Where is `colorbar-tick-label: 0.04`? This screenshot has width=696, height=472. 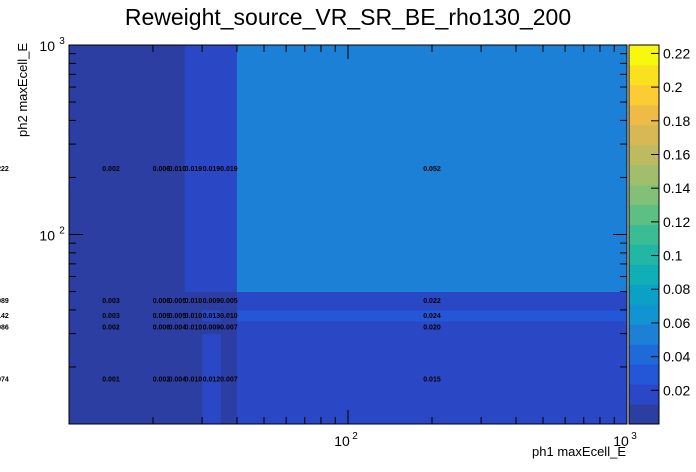 colorbar-tick-label: 0.04 is located at coordinates (676, 357).